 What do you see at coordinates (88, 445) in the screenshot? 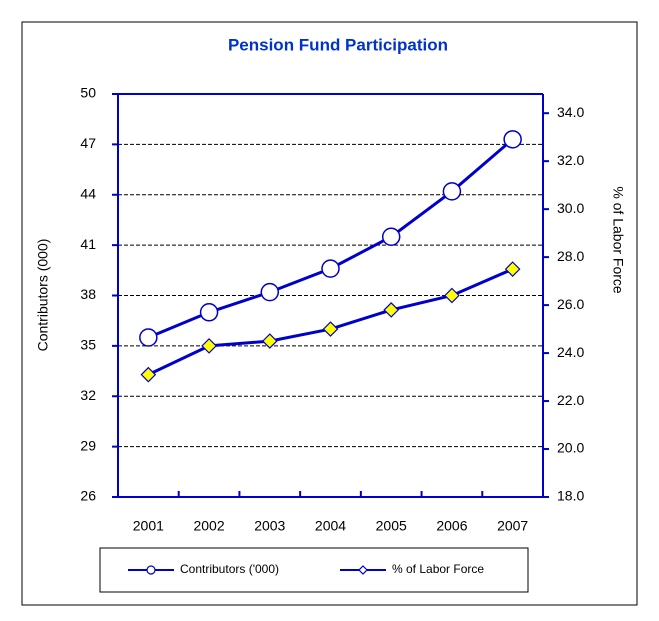
I see `y-tick-label: 29` at bounding box center [88, 445].